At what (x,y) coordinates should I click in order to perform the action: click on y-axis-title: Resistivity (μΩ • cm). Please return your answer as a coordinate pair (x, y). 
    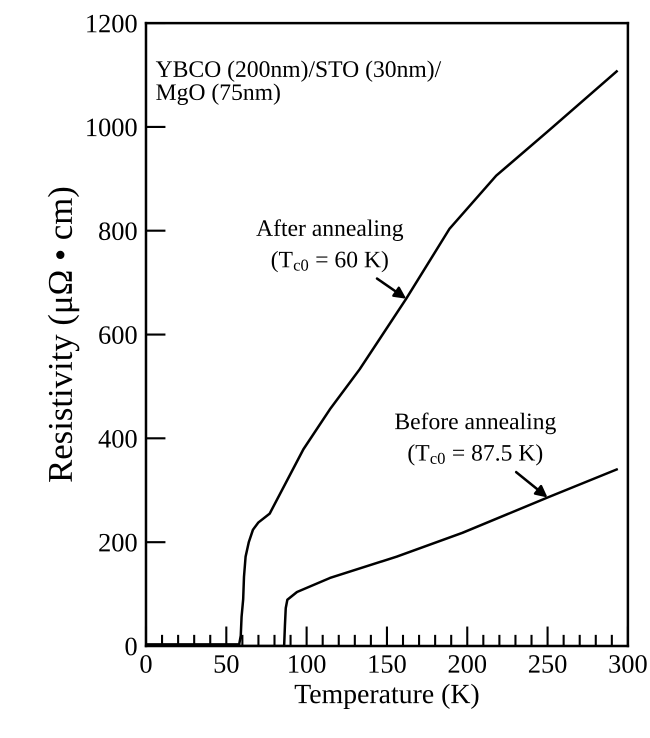
    Looking at the image, I should click on (64, 335).